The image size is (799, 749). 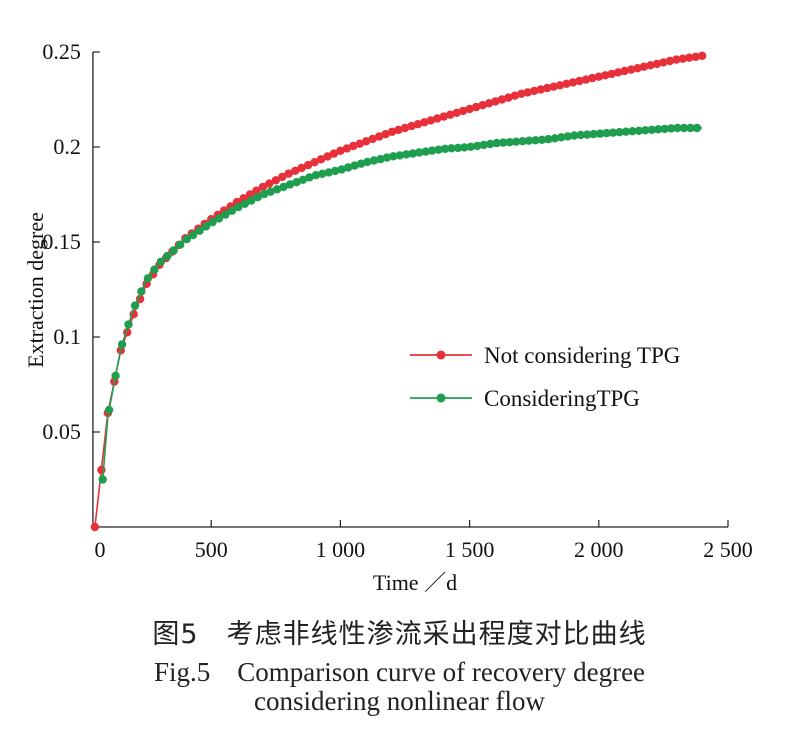 I want to click on legend-label: ConsideringTPG, so click(x=562, y=398).